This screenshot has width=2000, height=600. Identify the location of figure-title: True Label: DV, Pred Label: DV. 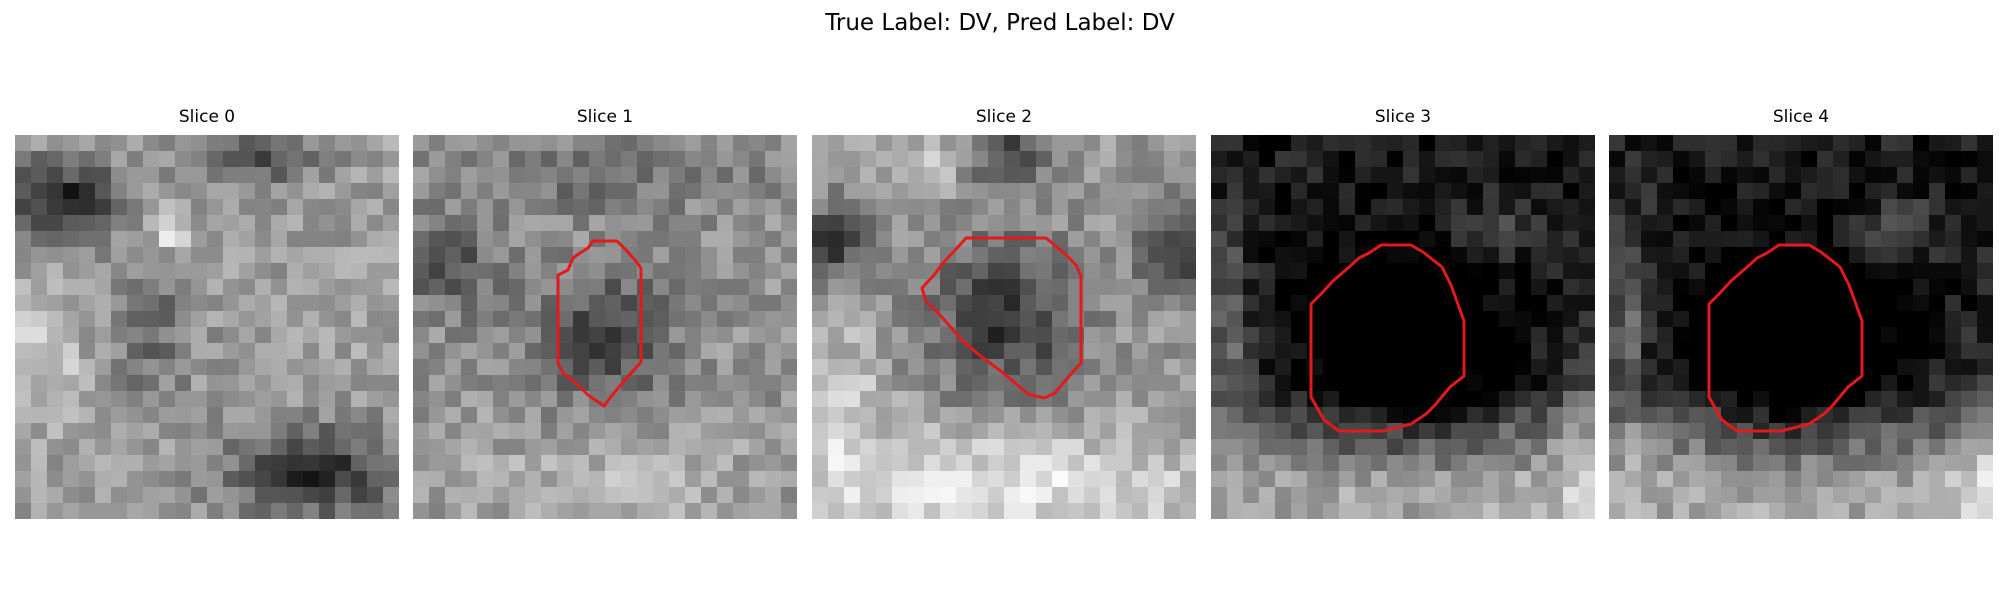
(1000, 23).